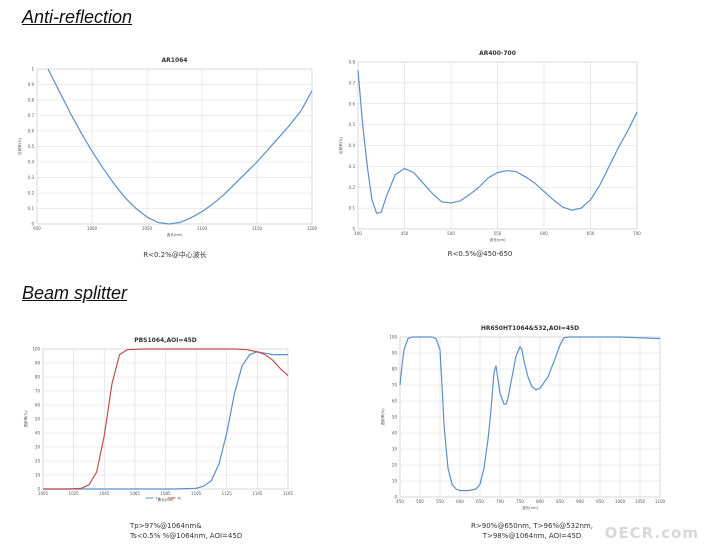 This screenshot has width=709, height=548. I want to click on chart-ar1064-xaxis-label: 波长(nm), so click(175, 234).